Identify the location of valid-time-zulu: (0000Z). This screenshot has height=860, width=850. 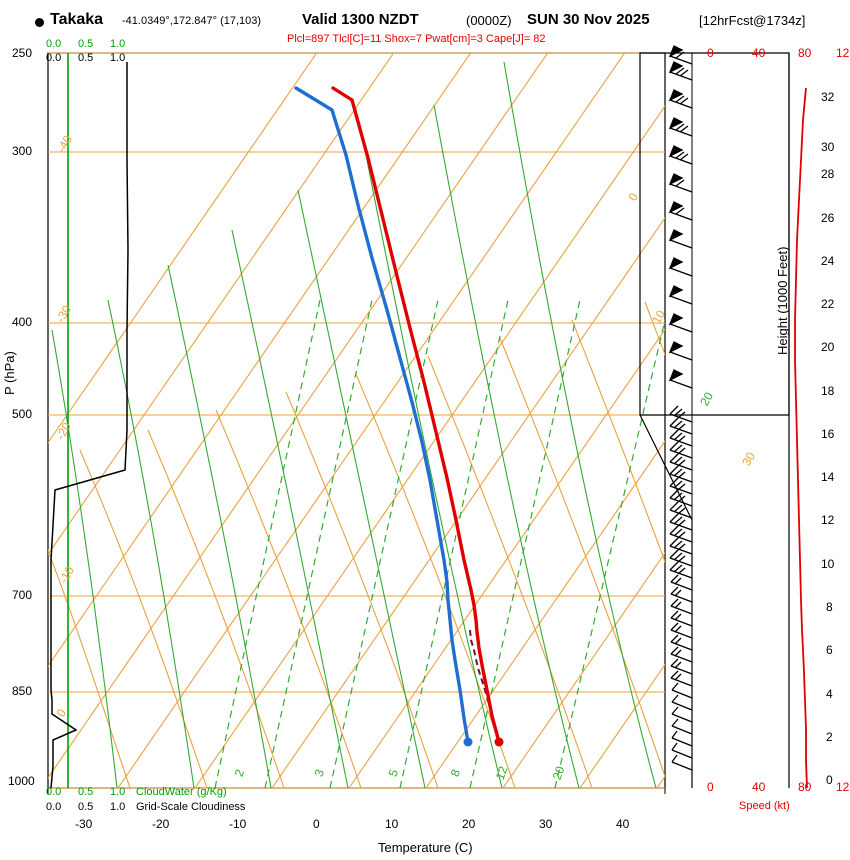
(489, 20).